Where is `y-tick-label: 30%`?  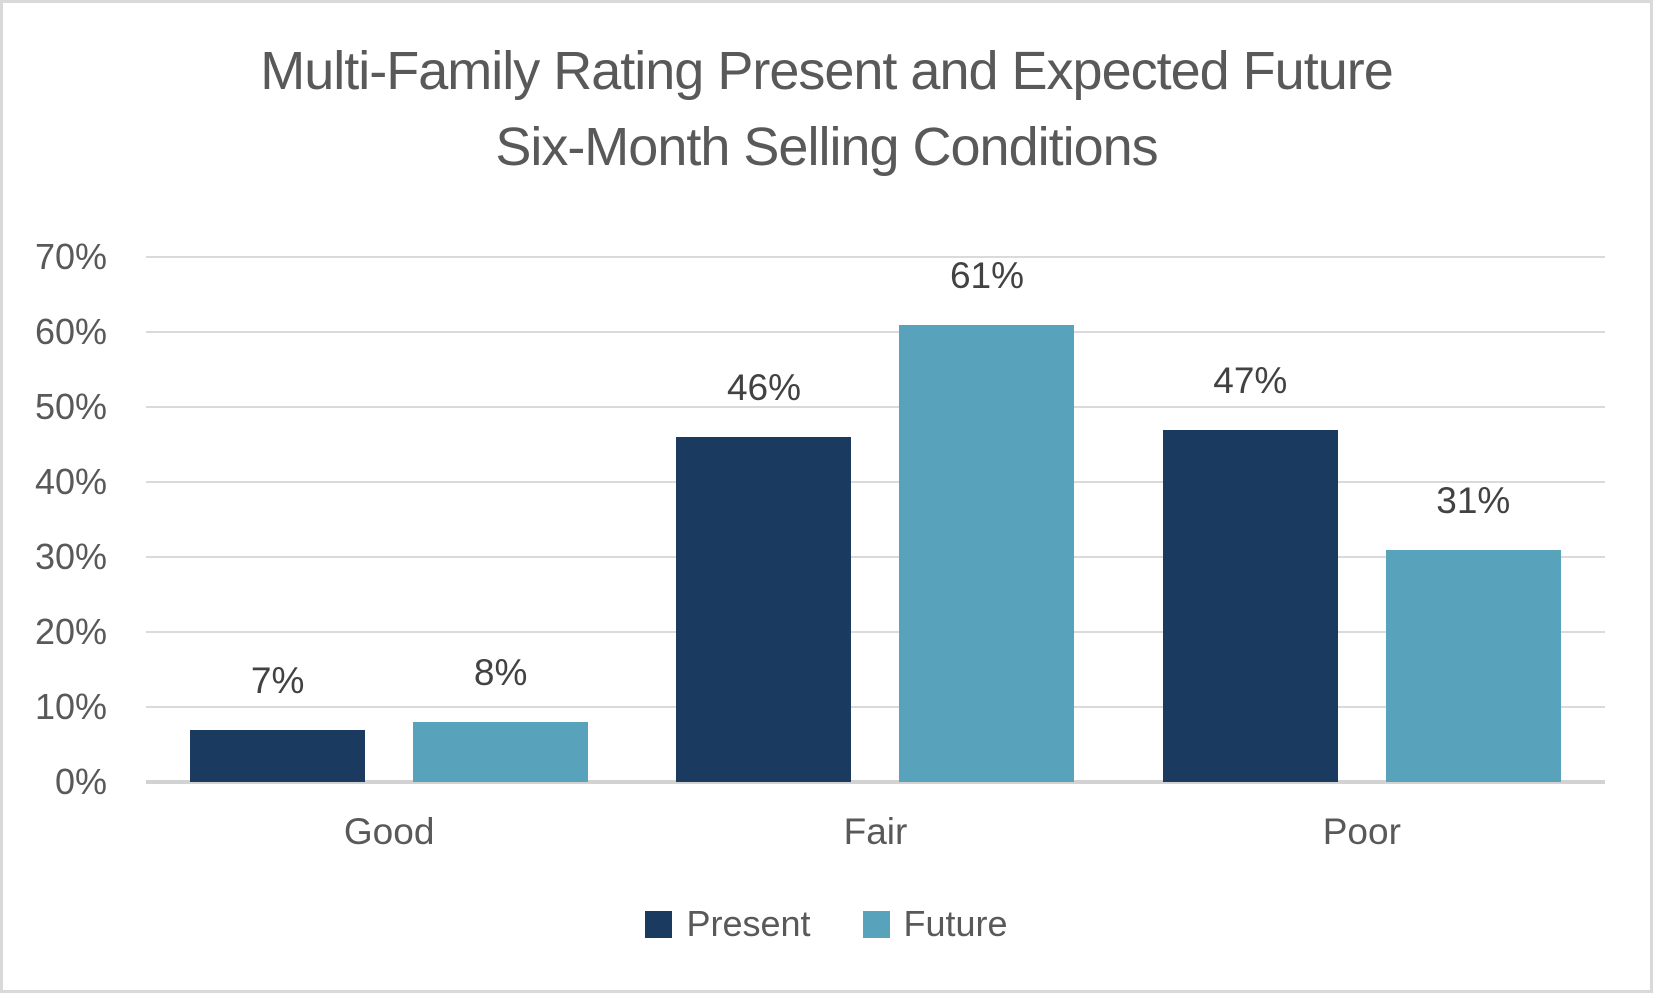
y-tick-label: 30% is located at coordinates (70, 556).